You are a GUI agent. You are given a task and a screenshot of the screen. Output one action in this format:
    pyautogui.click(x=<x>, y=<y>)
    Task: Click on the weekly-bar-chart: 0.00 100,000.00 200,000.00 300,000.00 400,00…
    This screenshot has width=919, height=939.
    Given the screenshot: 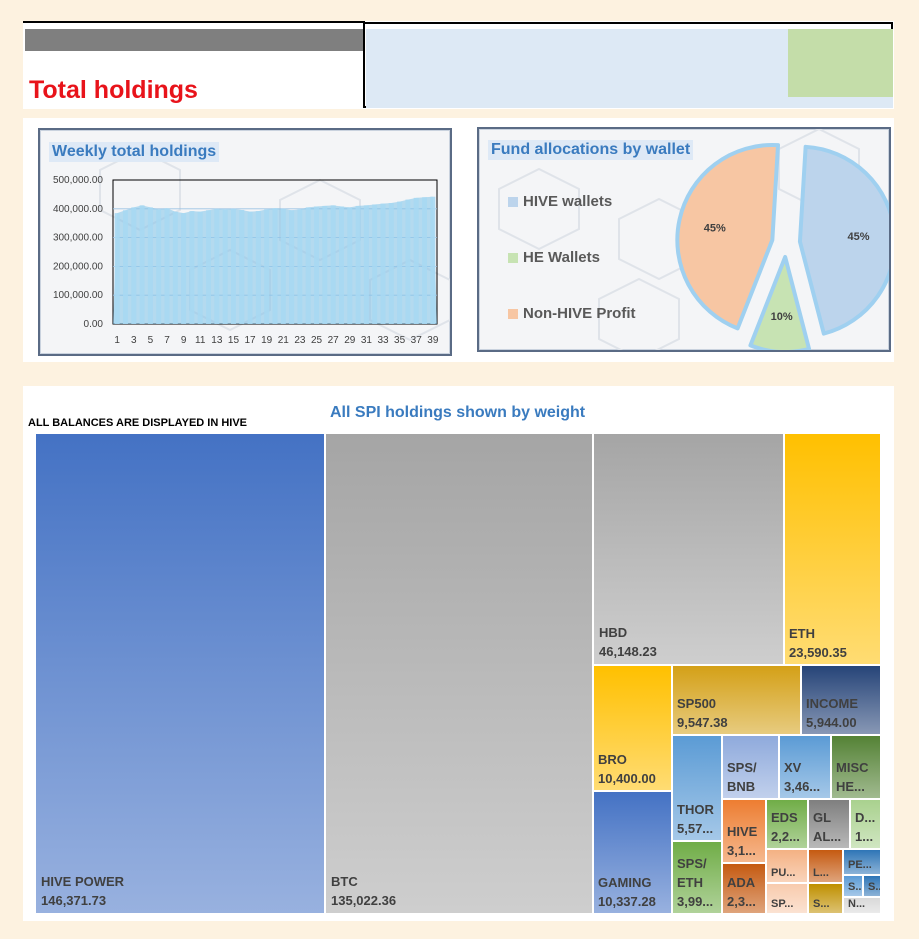 What is the action you would take?
    pyautogui.click(x=246, y=260)
    